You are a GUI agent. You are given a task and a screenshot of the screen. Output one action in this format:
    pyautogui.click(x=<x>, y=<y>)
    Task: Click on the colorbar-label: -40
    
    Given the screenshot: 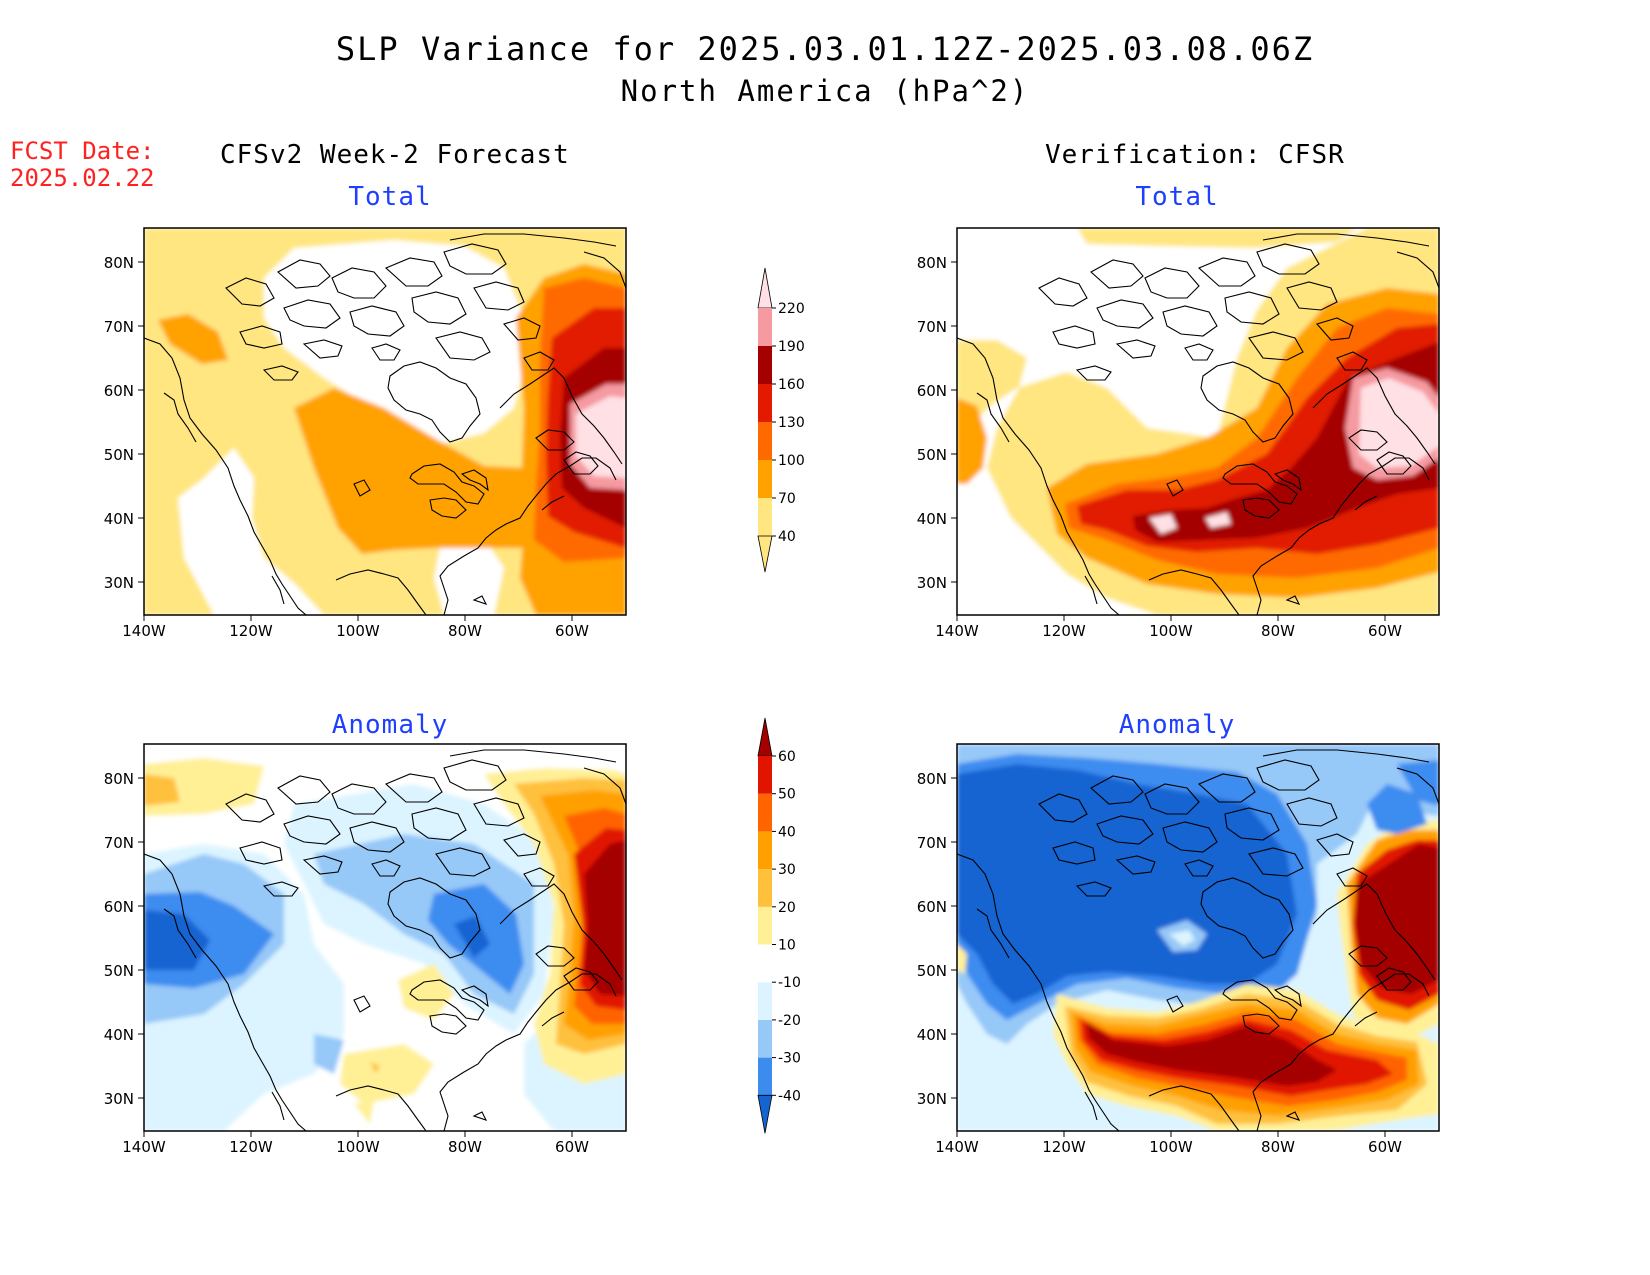 What is the action you would take?
    pyautogui.click(x=789, y=1096)
    